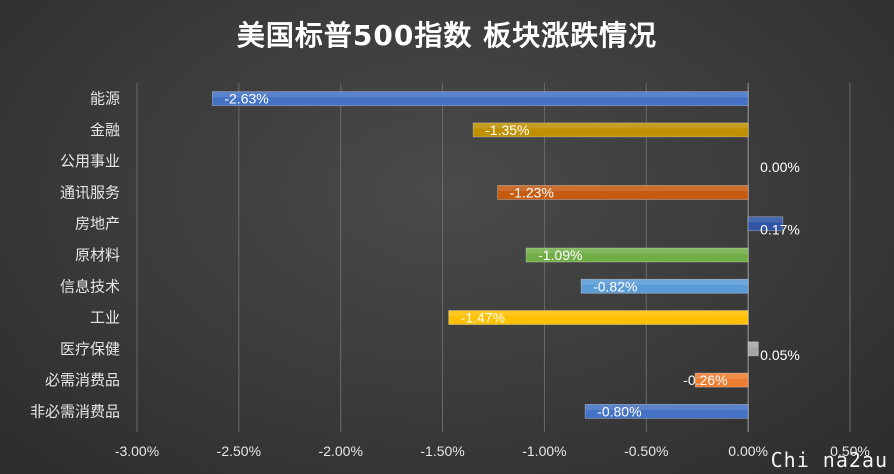  I want to click on data-label: -0.82%, so click(615, 286).